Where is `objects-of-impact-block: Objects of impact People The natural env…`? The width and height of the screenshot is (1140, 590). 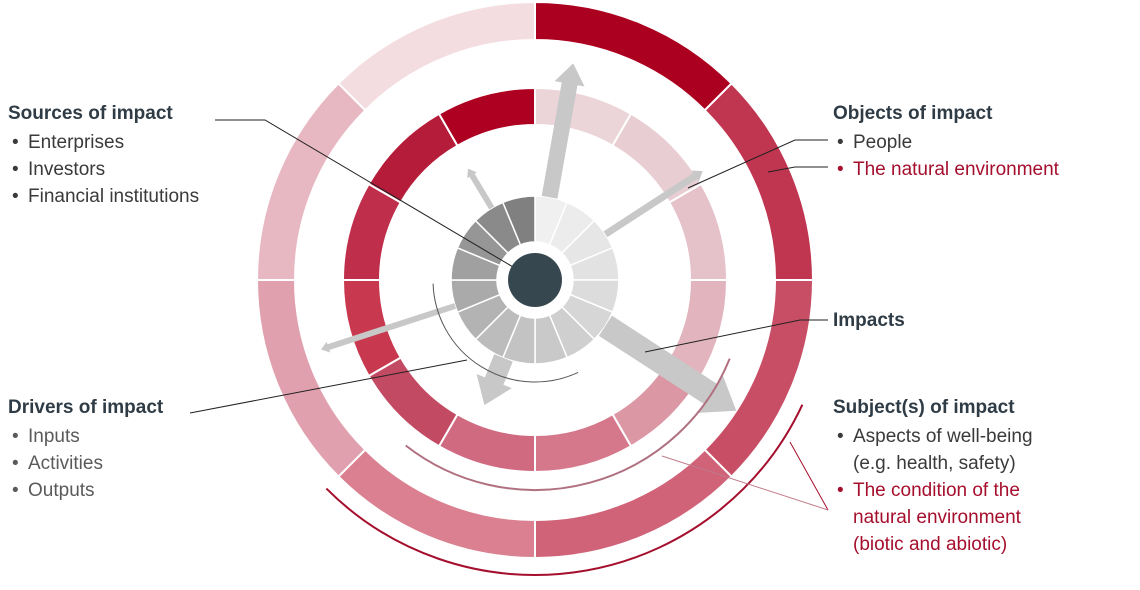
objects-of-impact-block: Objects of impact People The natural env… is located at coordinates (946, 143).